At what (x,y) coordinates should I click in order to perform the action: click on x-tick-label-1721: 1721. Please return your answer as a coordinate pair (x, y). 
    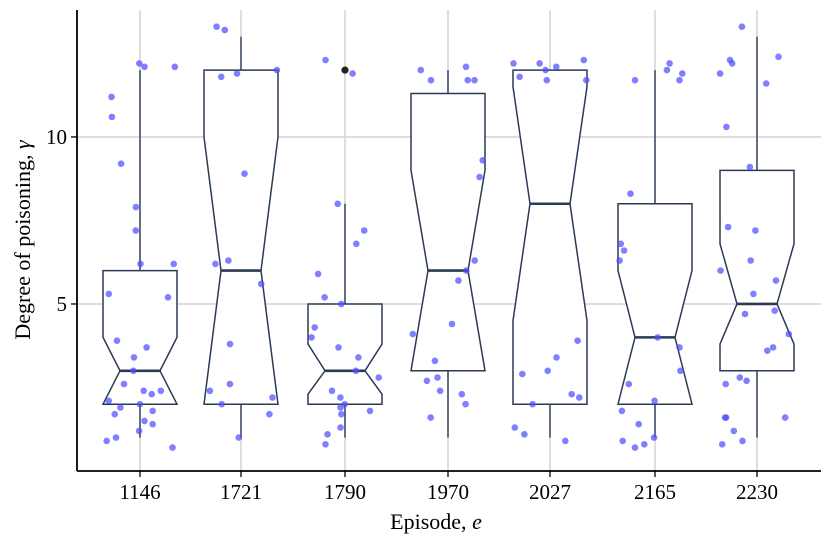
    Looking at the image, I should click on (241, 492).